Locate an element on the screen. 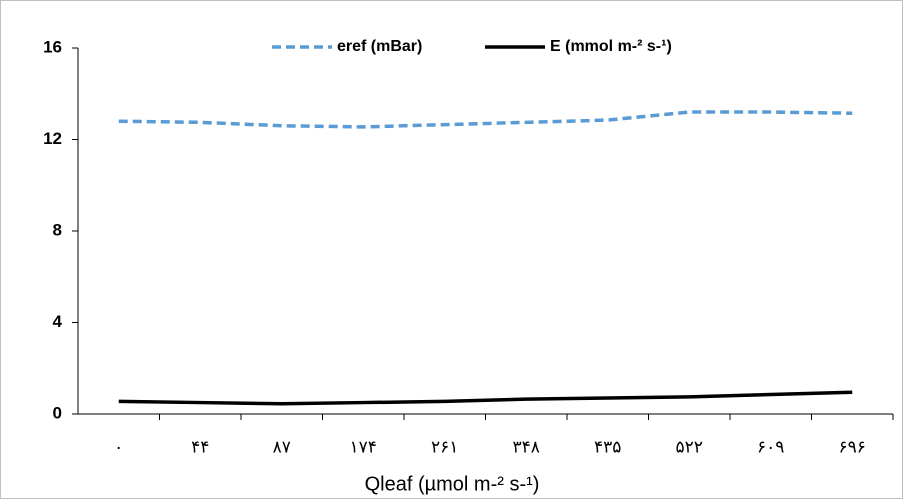  x-tick-label: ۴۳۵ is located at coordinates (607, 446).